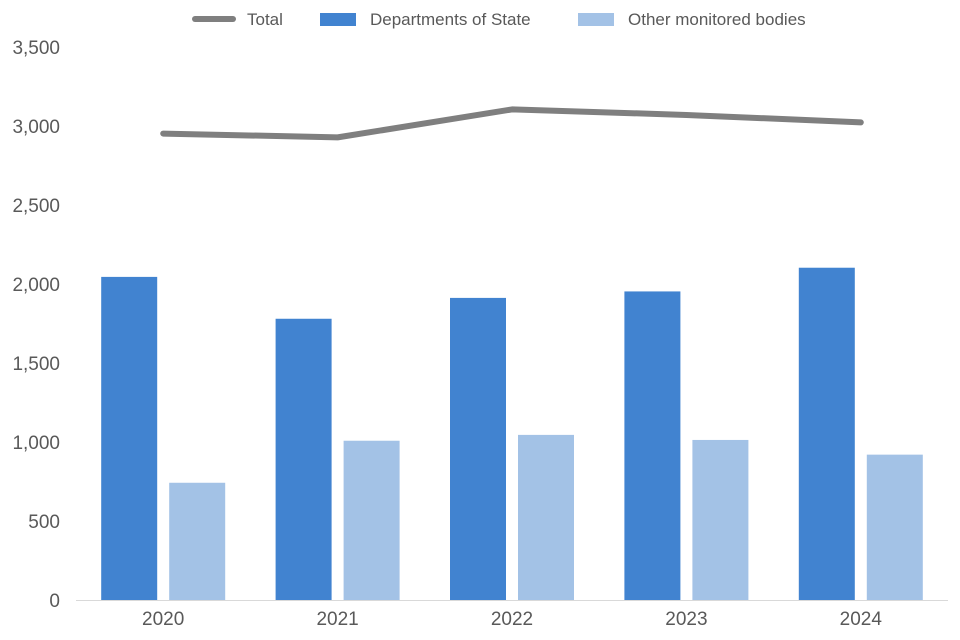  I want to click on bar-departments-of-state-2022, so click(478, 448).